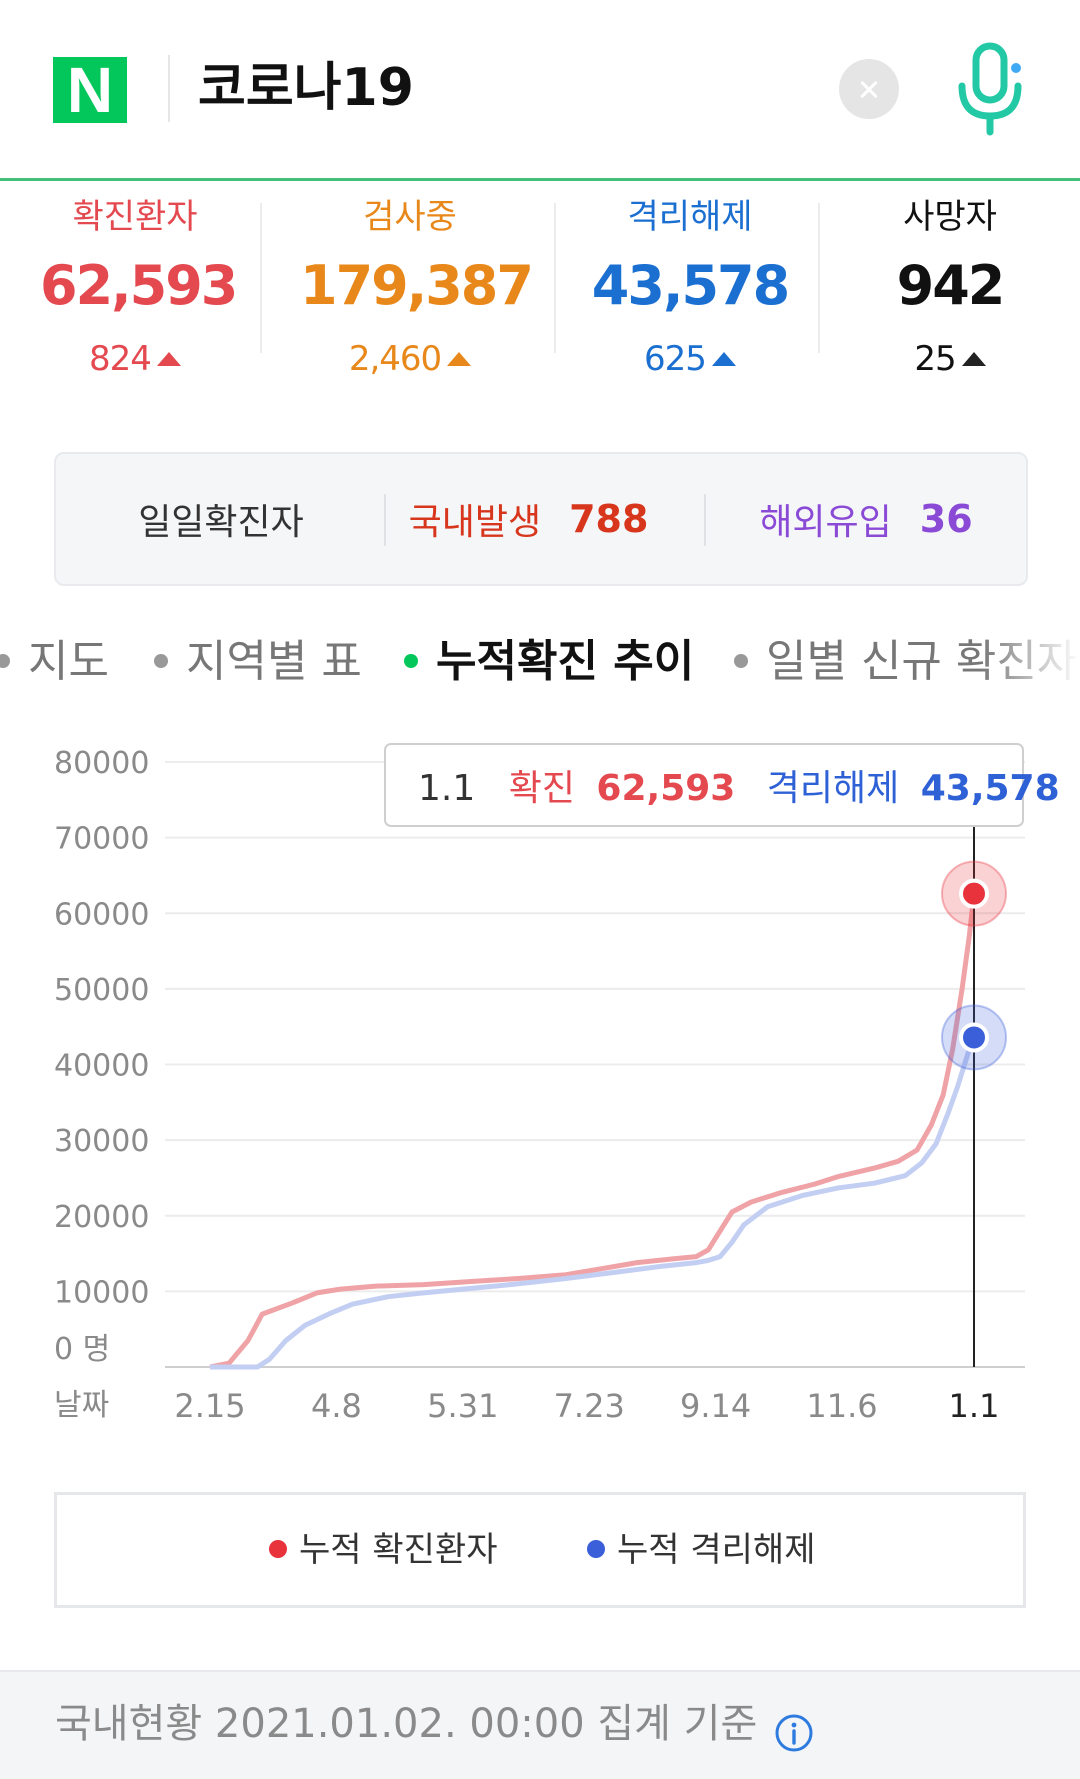  Describe the element at coordinates (101, 763) in the screenshot. I see `y-tick-label: 80000` at that location.